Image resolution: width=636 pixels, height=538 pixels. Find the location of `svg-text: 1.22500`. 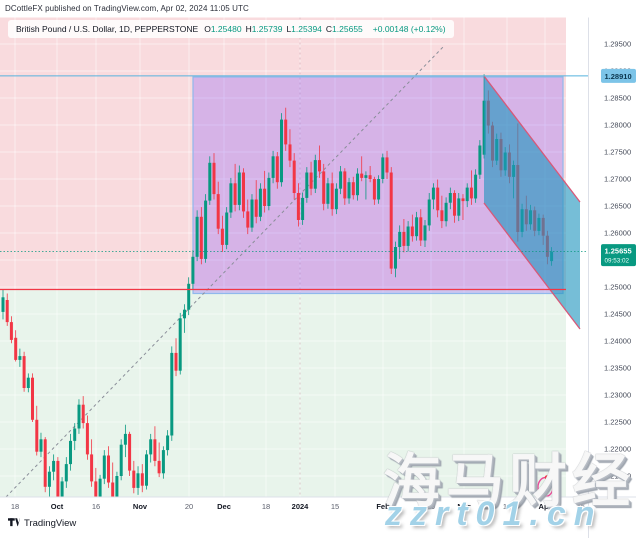

svg-text: 1.22500 is located at coordinates (617, 422).